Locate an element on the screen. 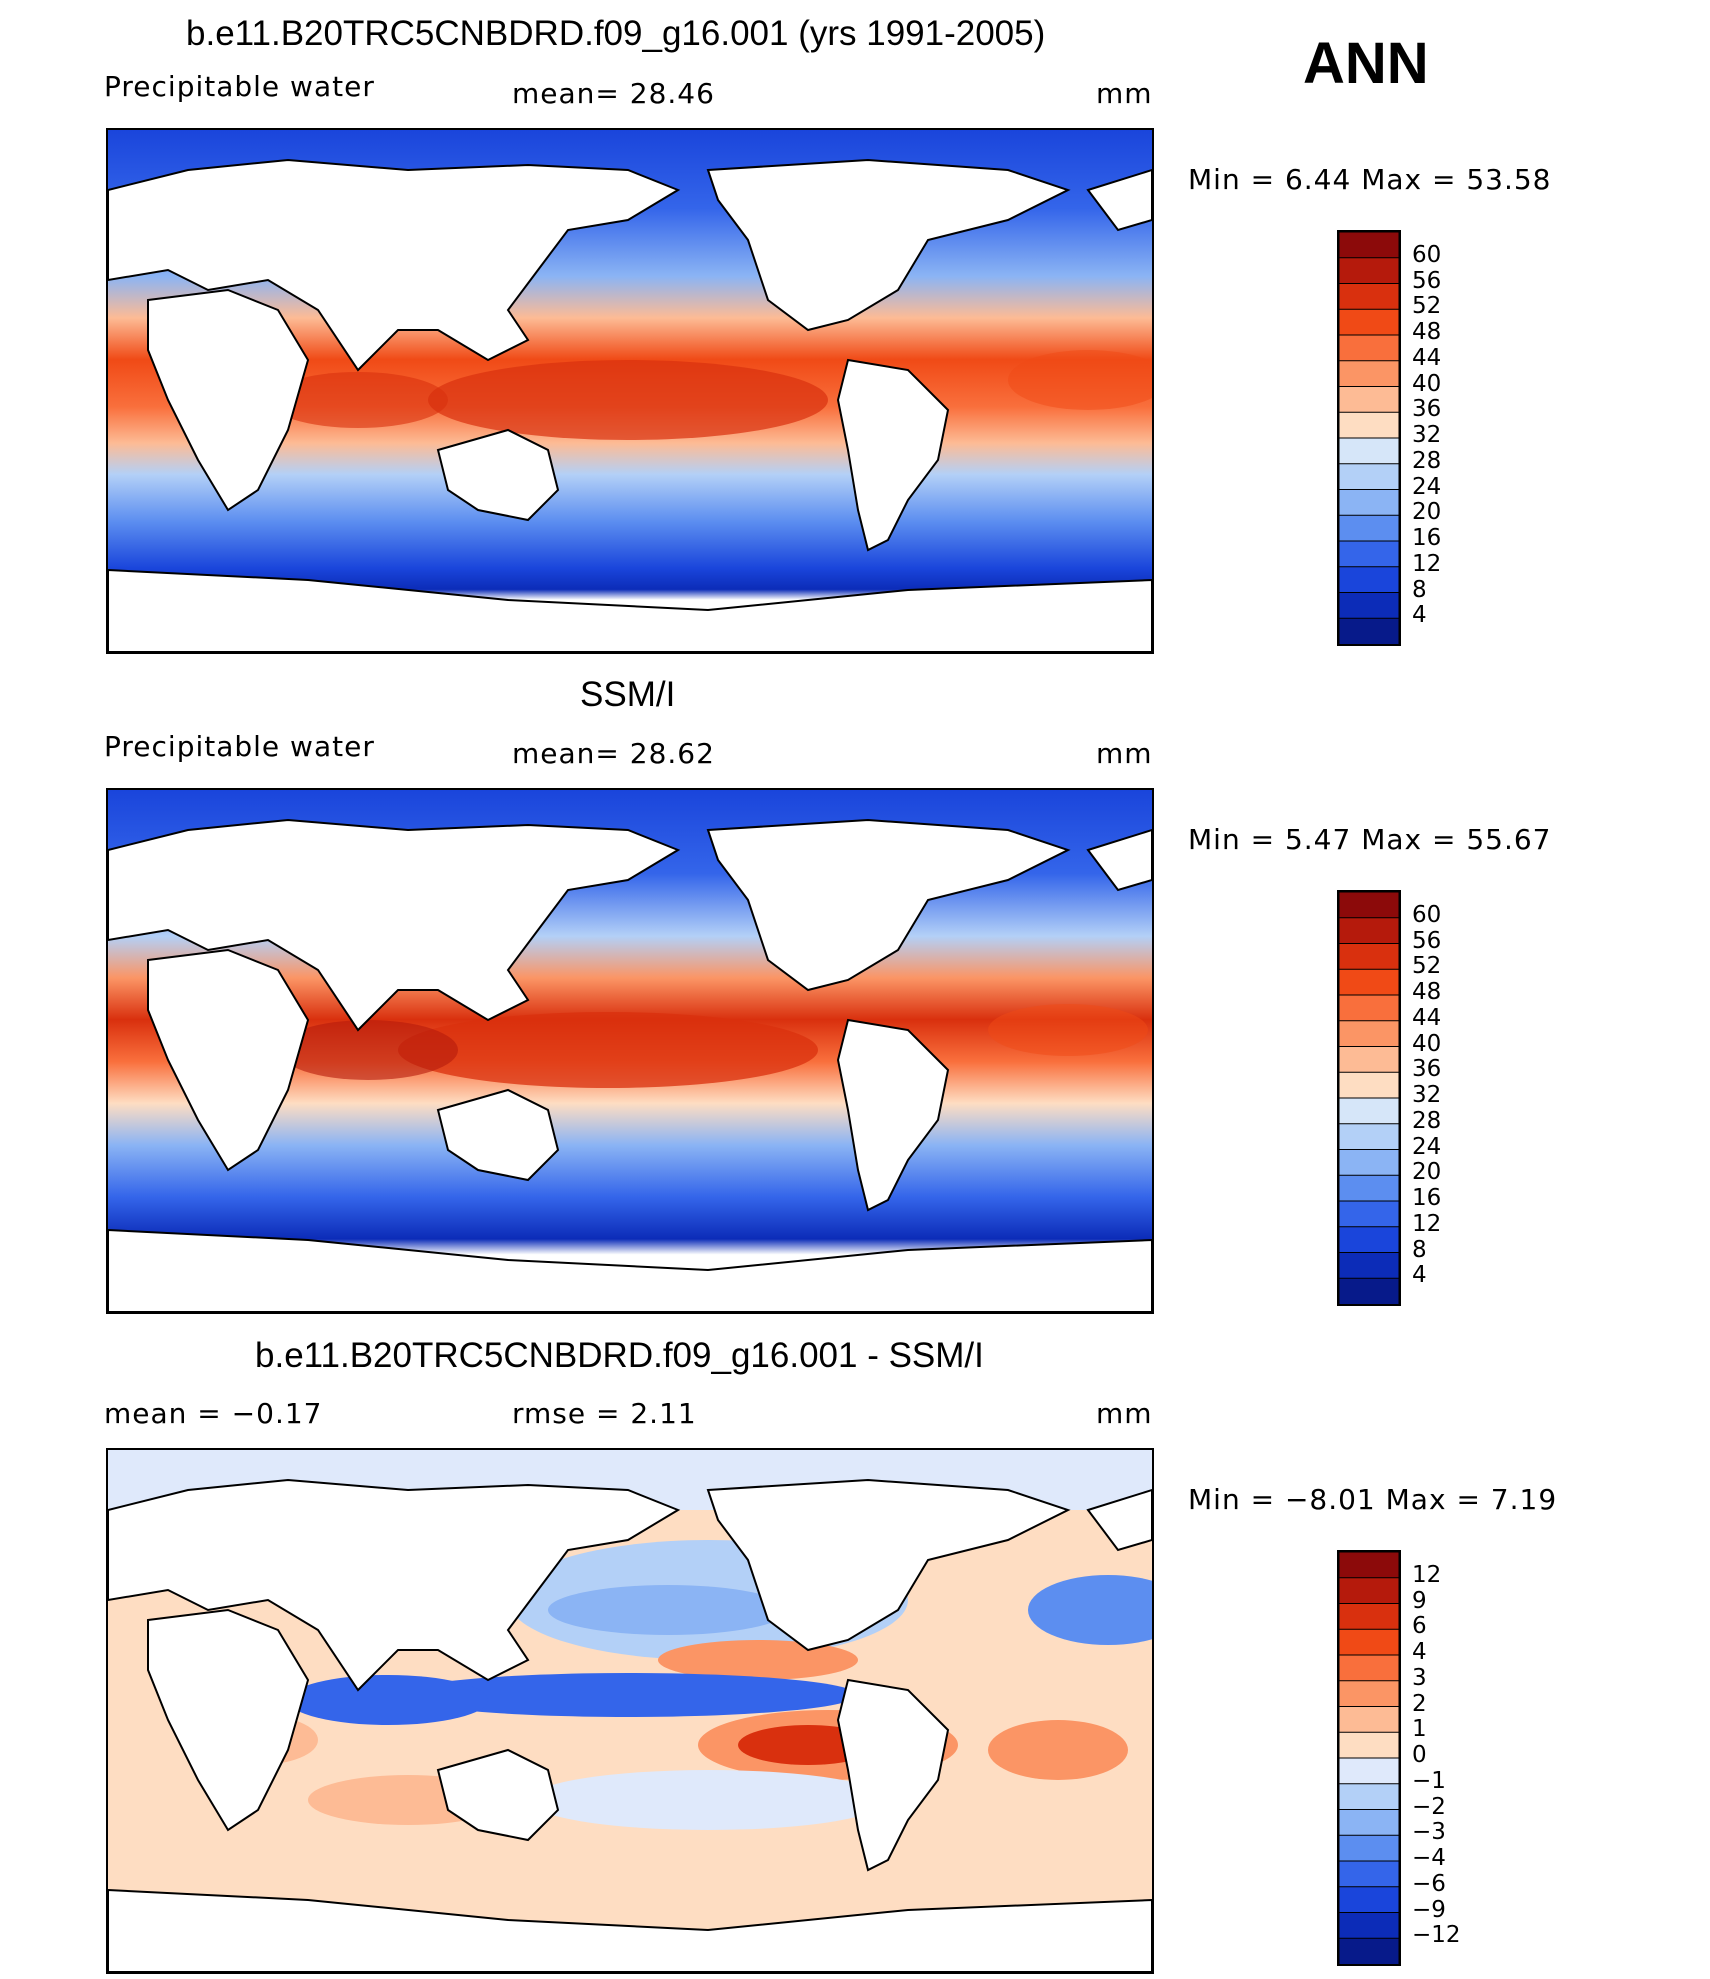 This screenshot has height=1979, width=1710. panel-1-units-label: mm is located at coordinates (1124, 93).